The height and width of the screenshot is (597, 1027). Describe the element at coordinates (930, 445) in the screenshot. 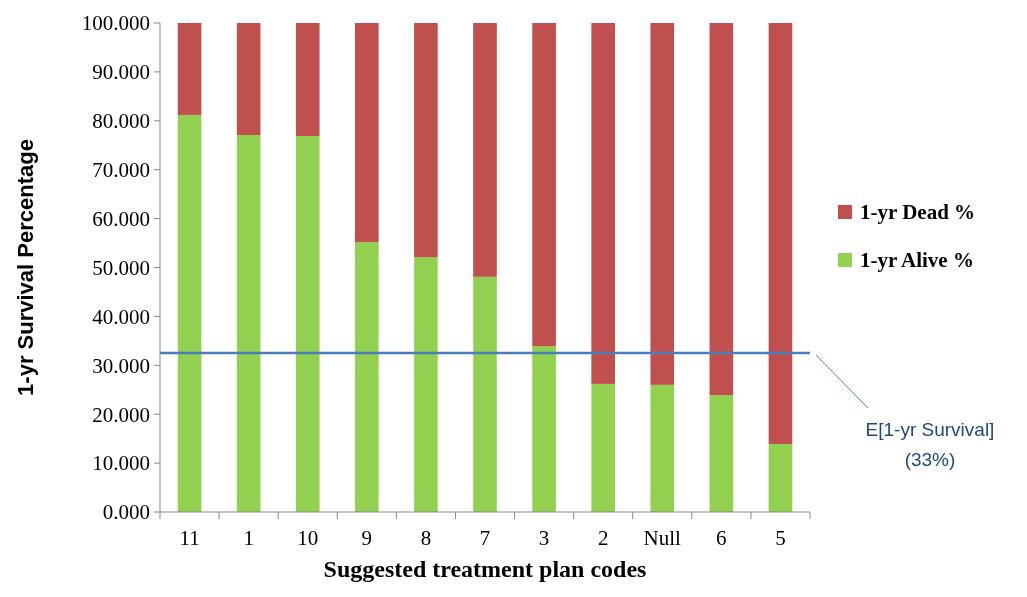

I see `ref-line-label: E[1-yr Survival] (33%)` at that location.